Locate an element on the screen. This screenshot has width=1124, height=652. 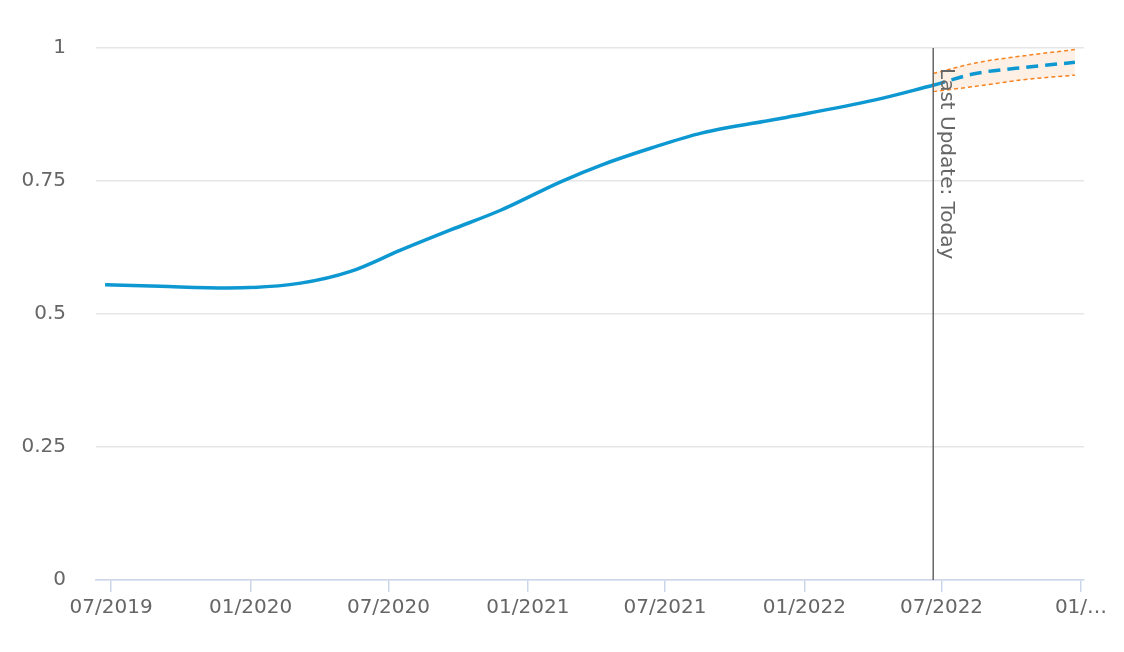
ref-line-label: Last Update: Today is located at coordinates (948, 164).